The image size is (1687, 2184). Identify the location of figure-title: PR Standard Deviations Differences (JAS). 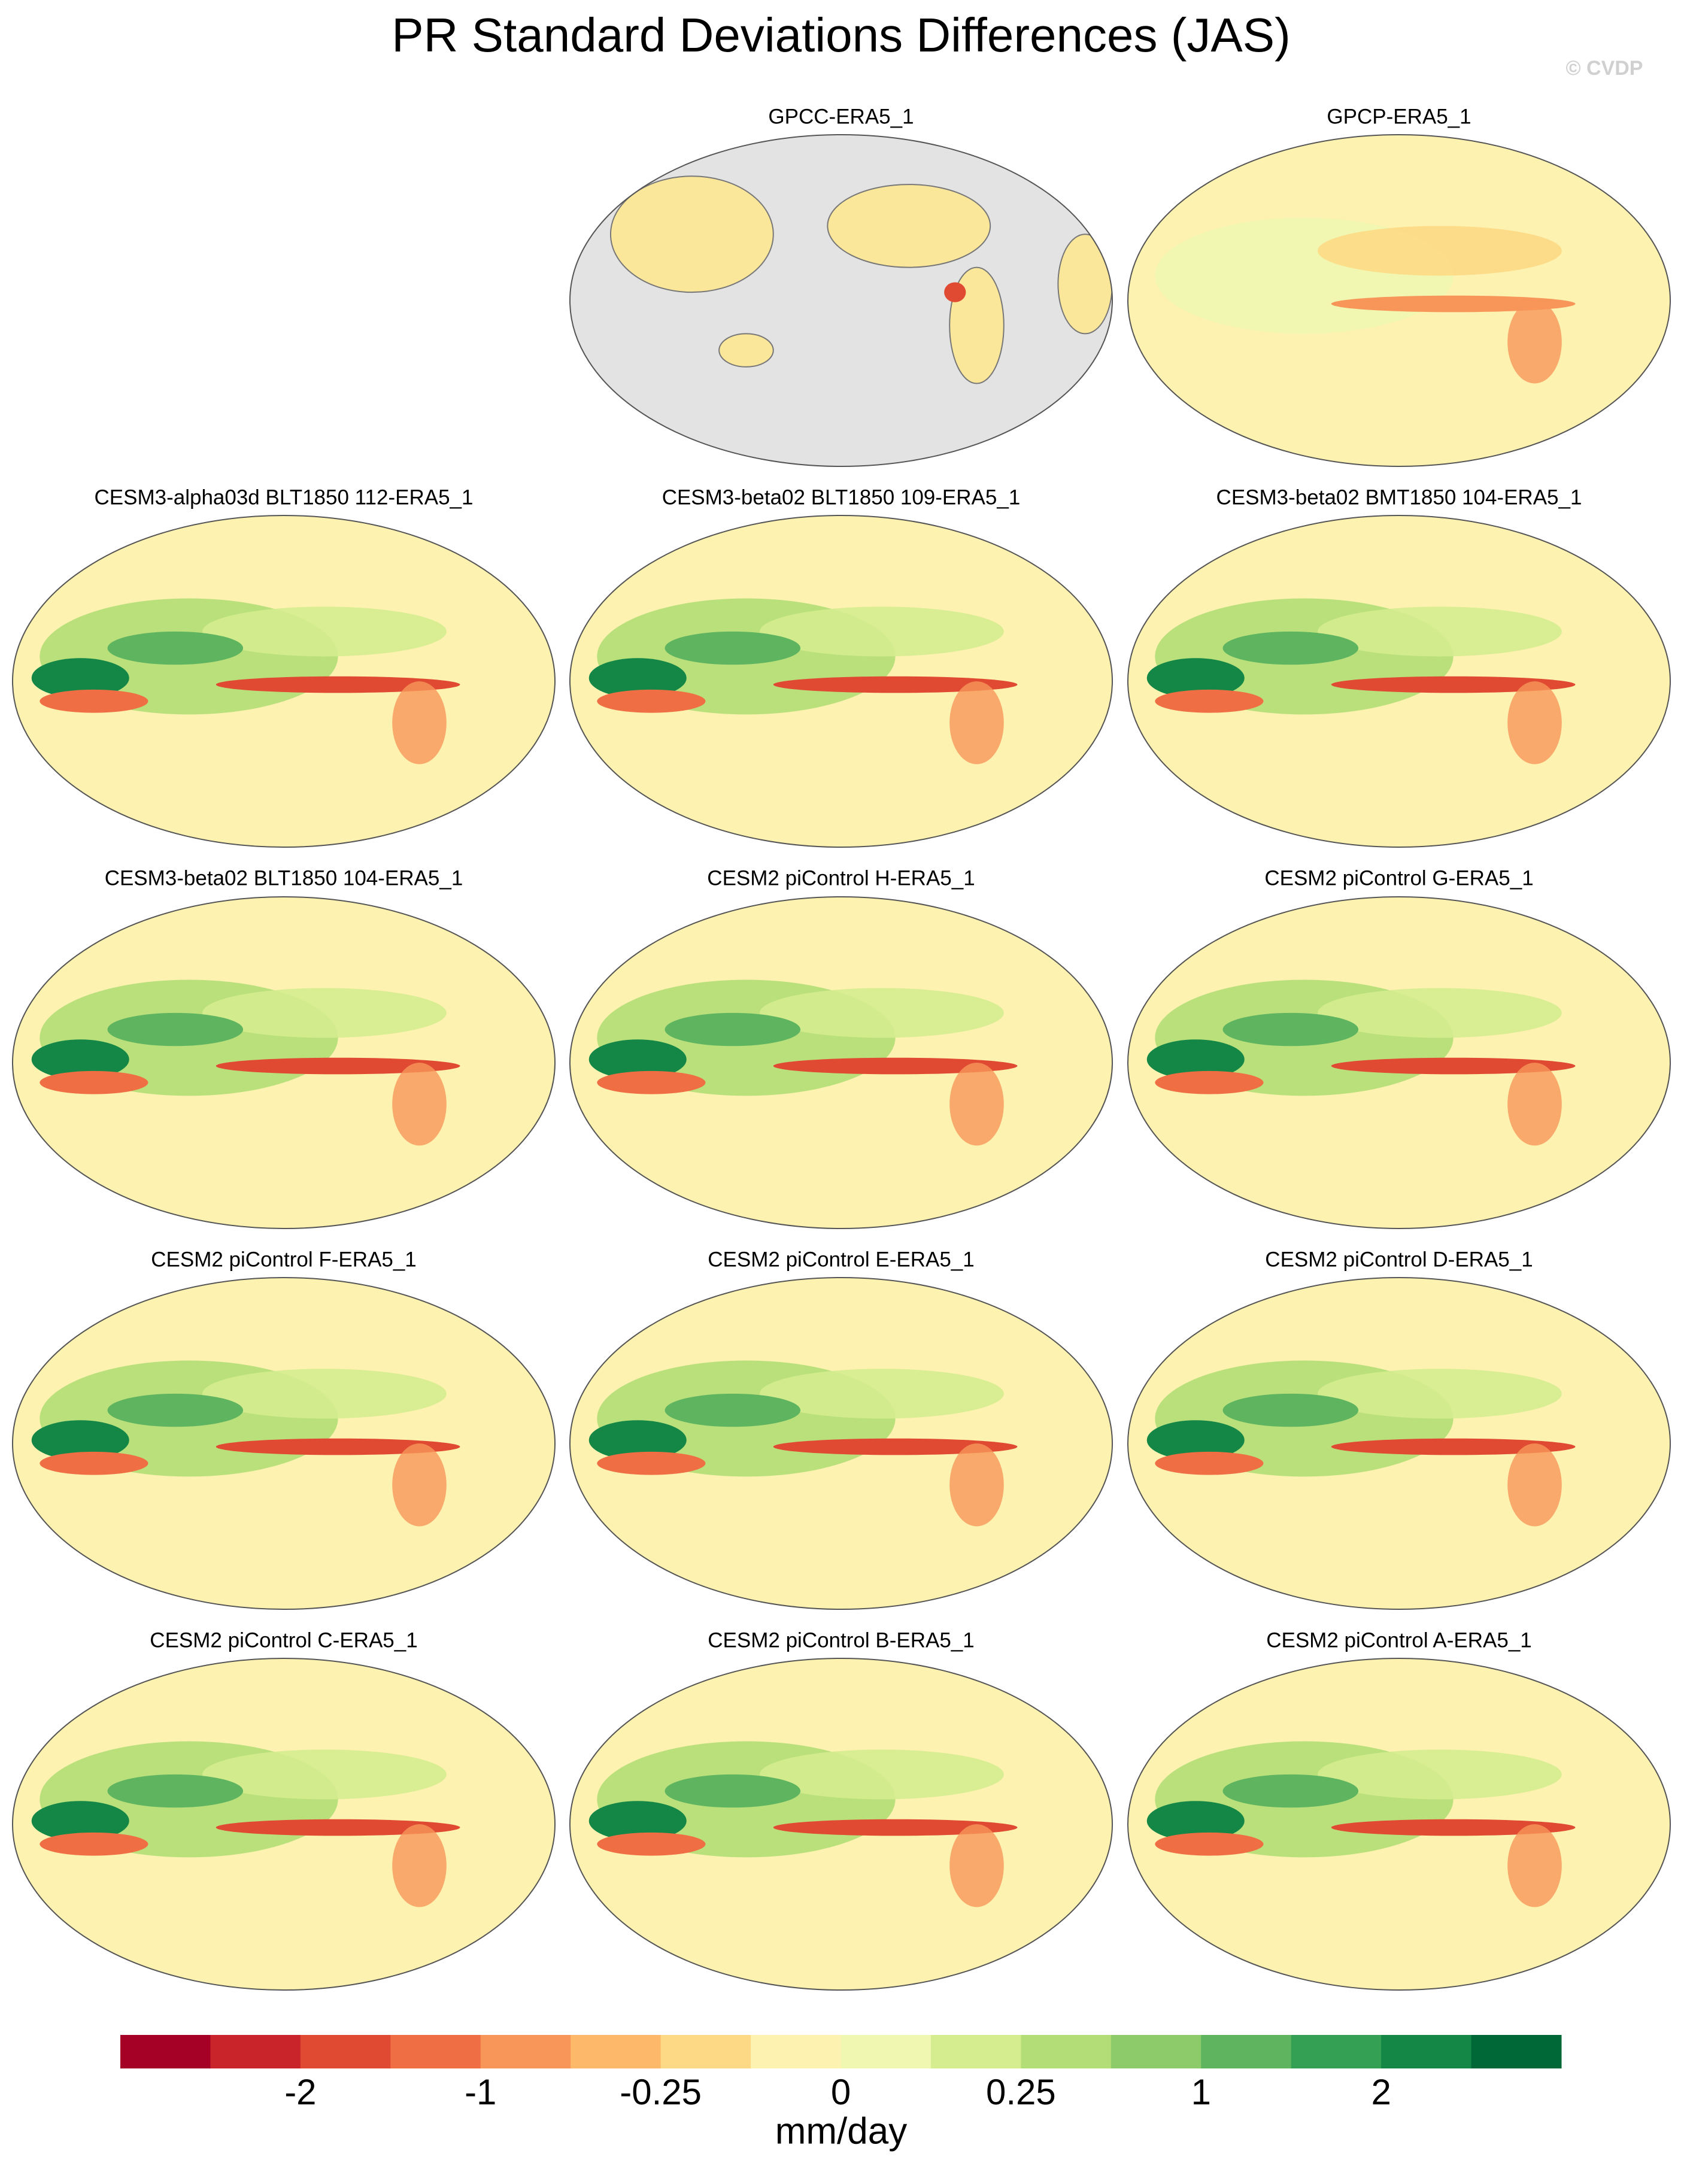
(841, 35).